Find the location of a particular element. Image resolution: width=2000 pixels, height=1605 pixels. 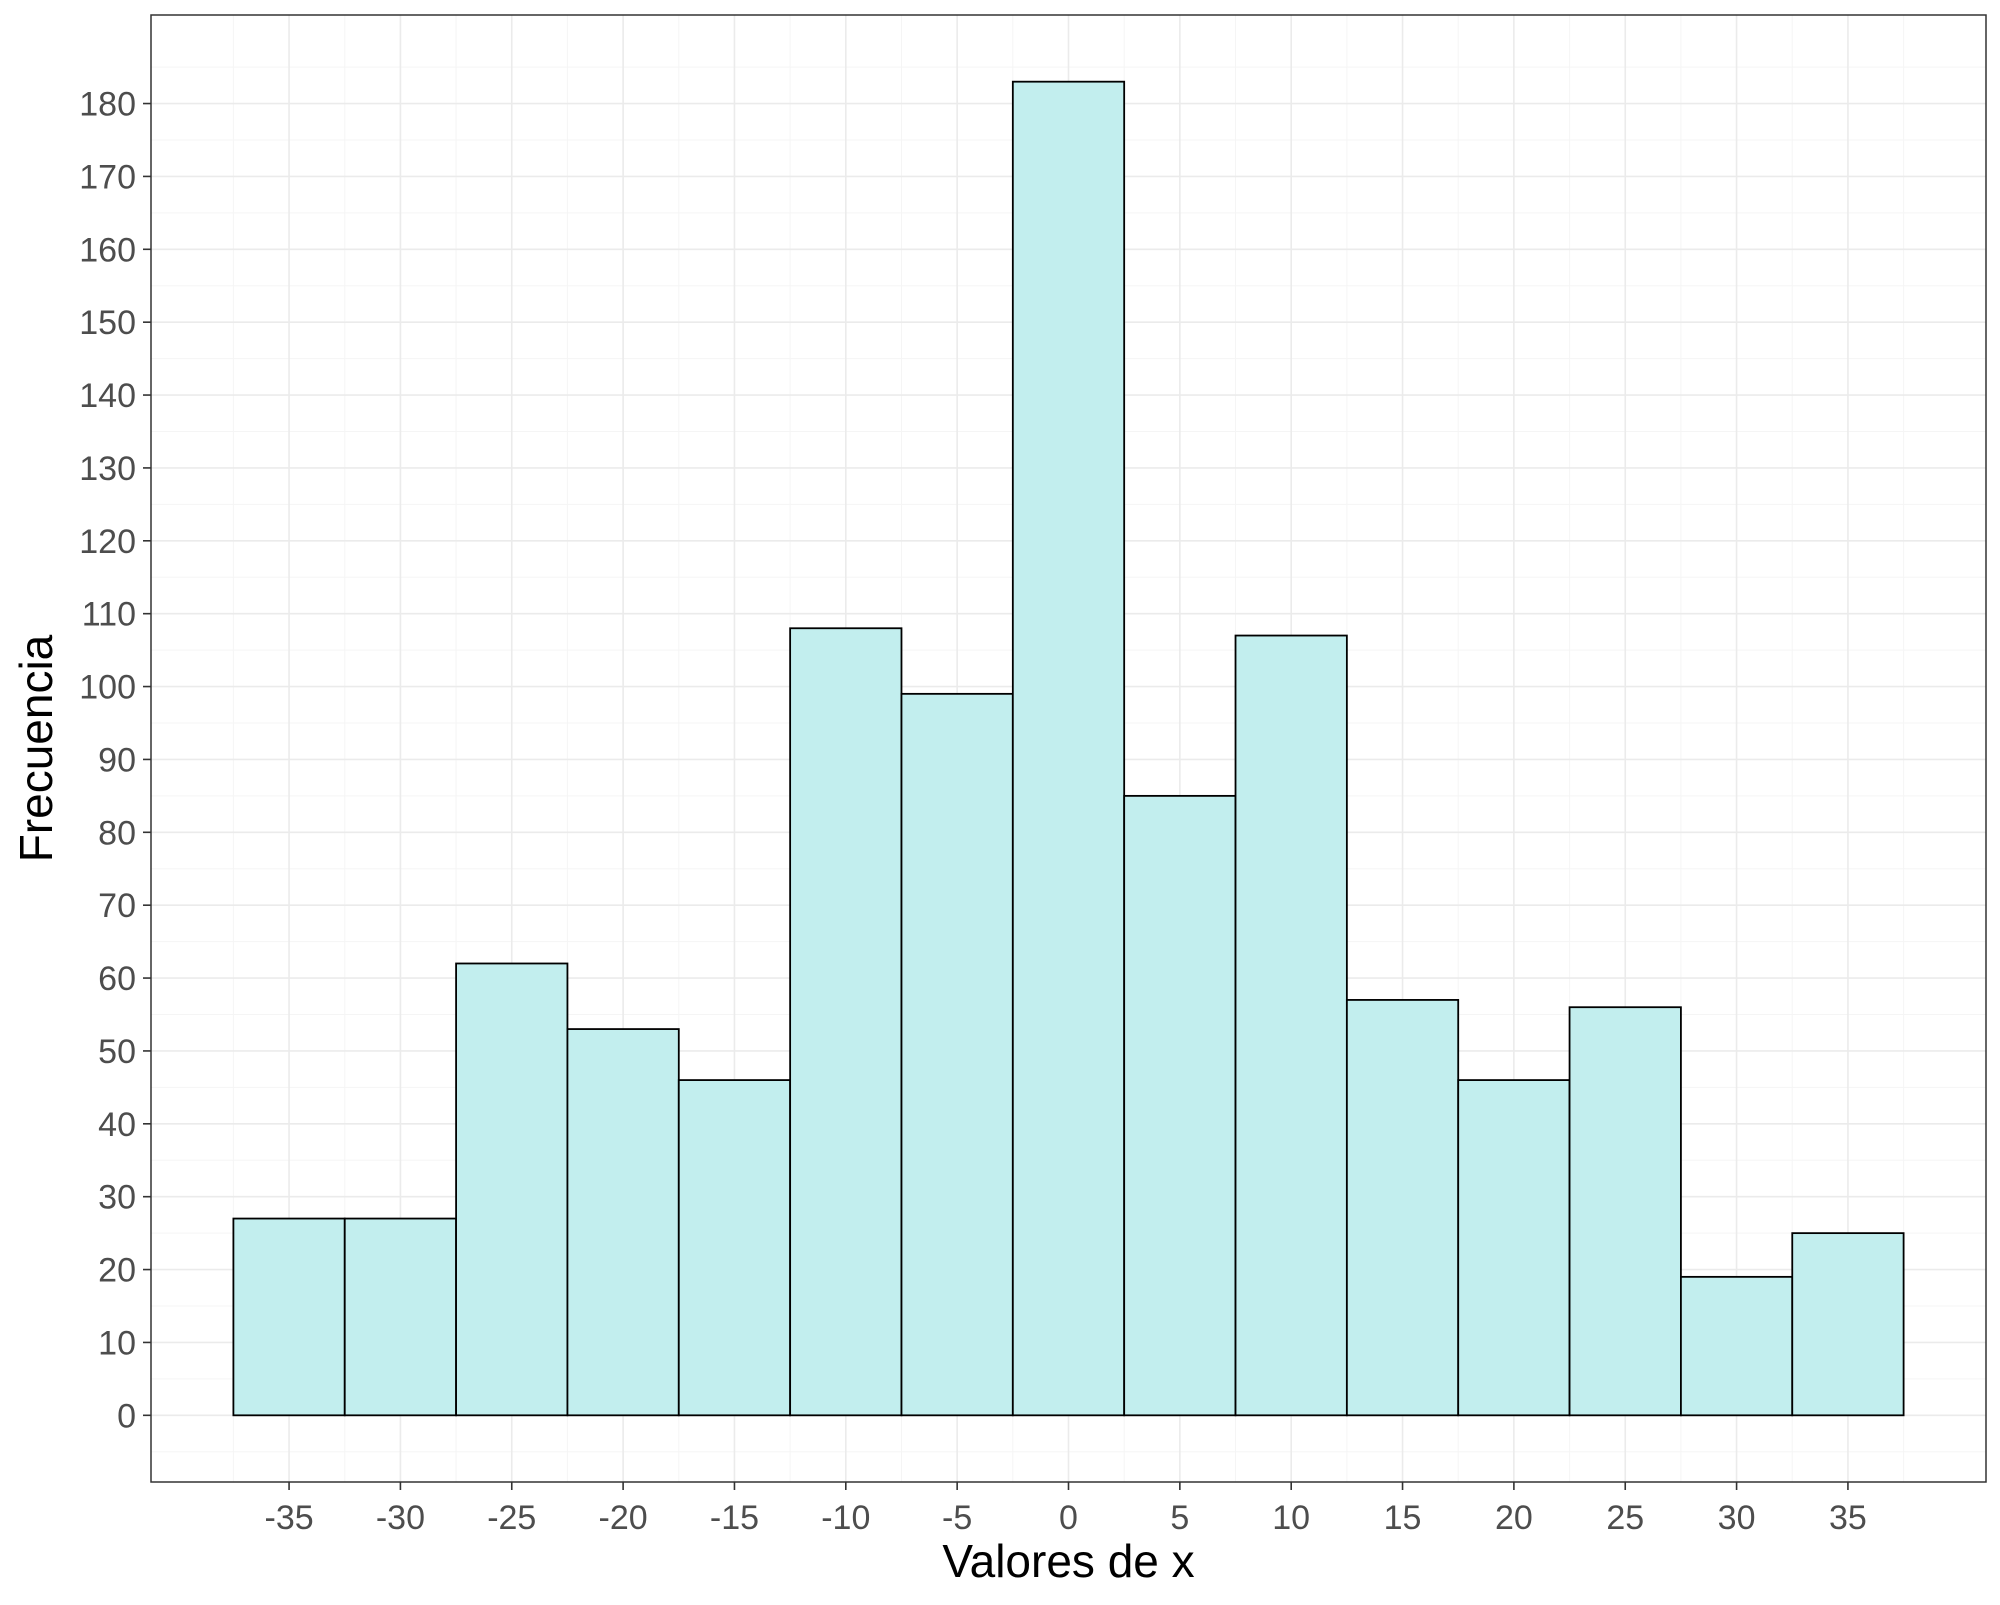

y-tick-label: 70 is located at coordinates (117, 906).